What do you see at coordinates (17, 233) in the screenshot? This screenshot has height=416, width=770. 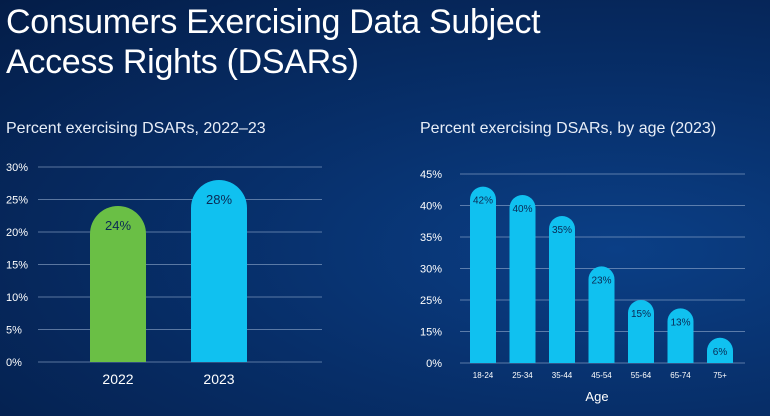 I see `y-tick-label: 20%` at bounding box center [17, 233].